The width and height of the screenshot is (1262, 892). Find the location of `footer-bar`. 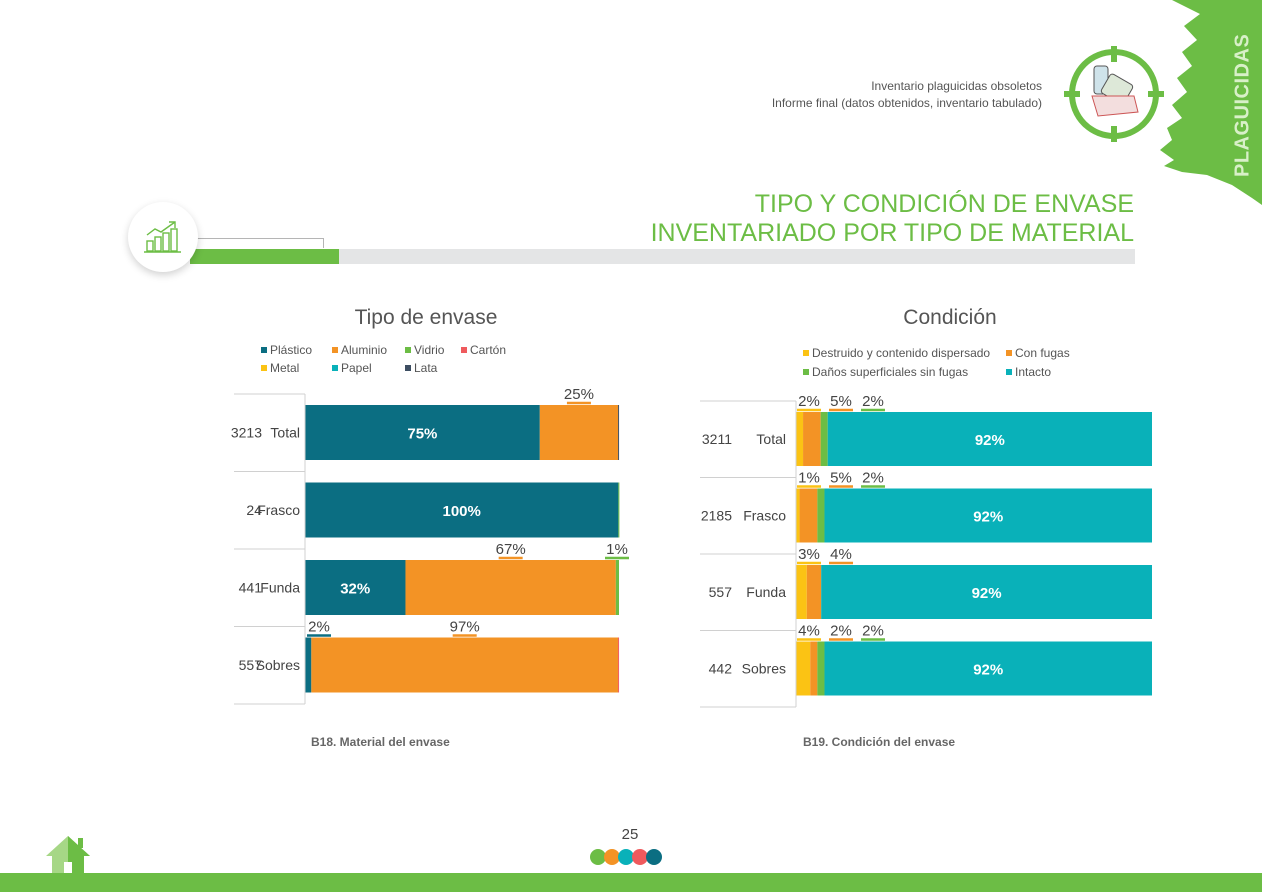

footer-bar is located at coordinates (631, 882).